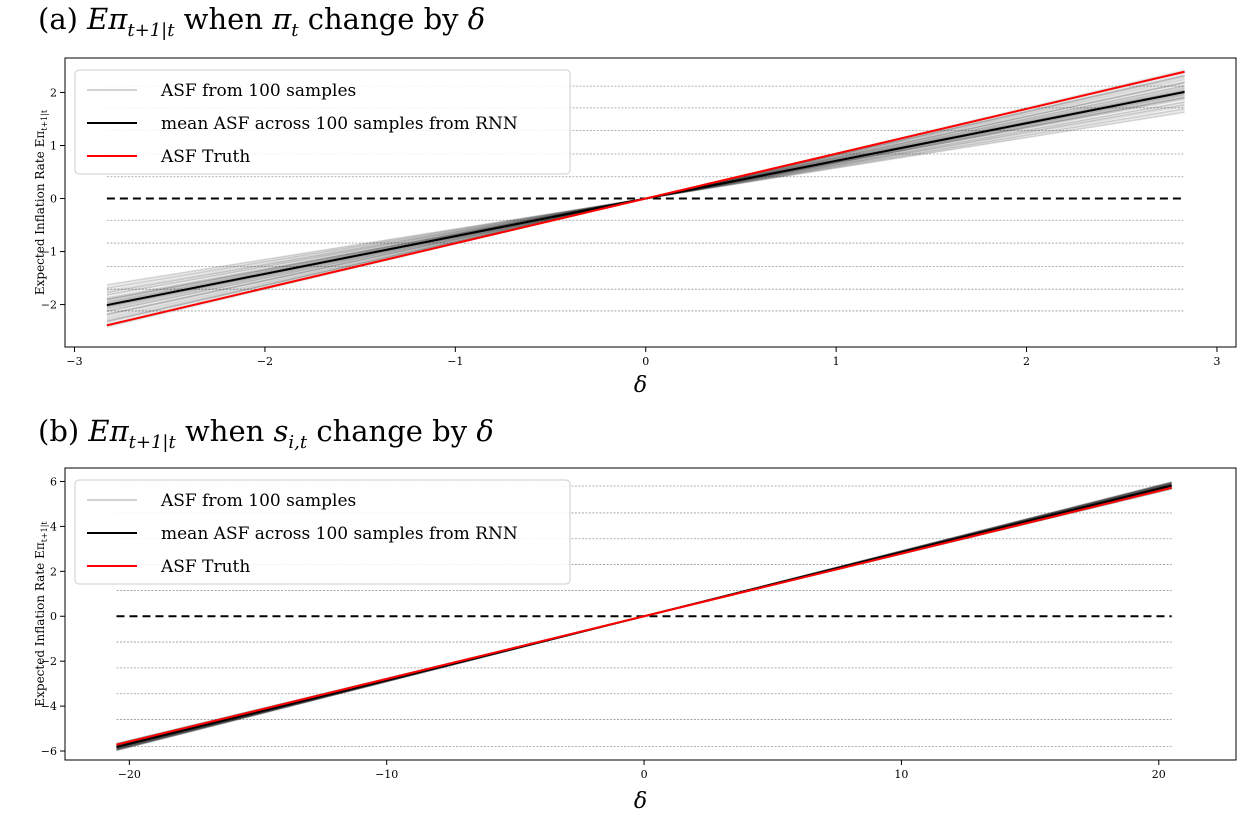 This screenshot has height=814, width=1238. I want to click on x-tick-label: 10, so click(901, 774).